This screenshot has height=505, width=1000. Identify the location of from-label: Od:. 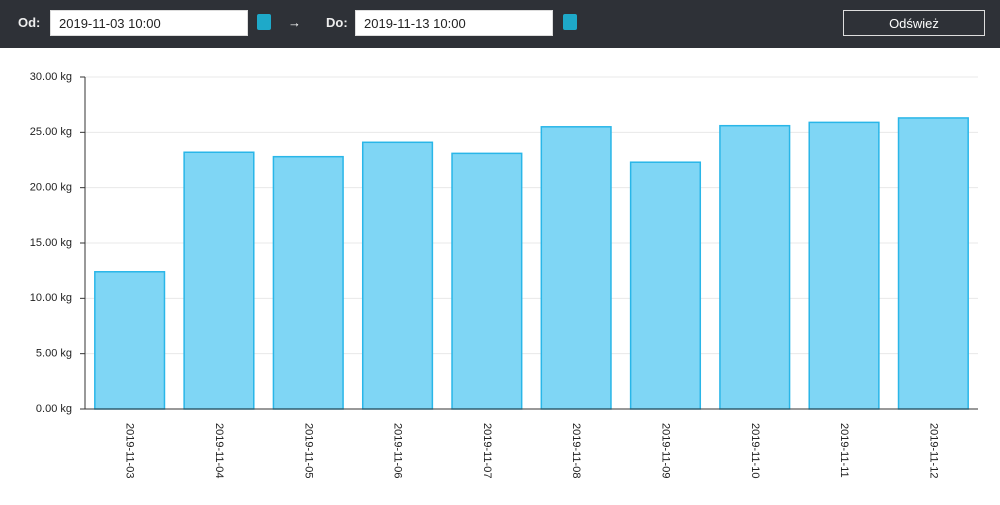
(29, 22).